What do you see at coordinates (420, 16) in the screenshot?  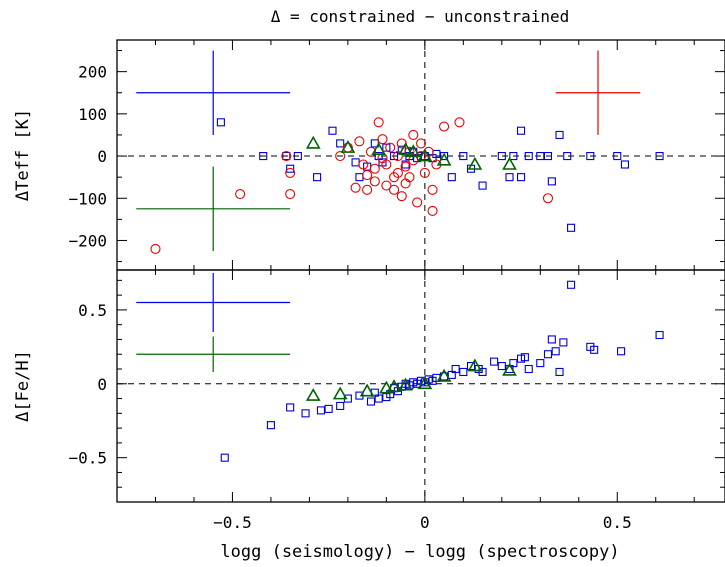 I see `chart-title: Δ = constrained − unconstrained` at bounding box center [420, 16].